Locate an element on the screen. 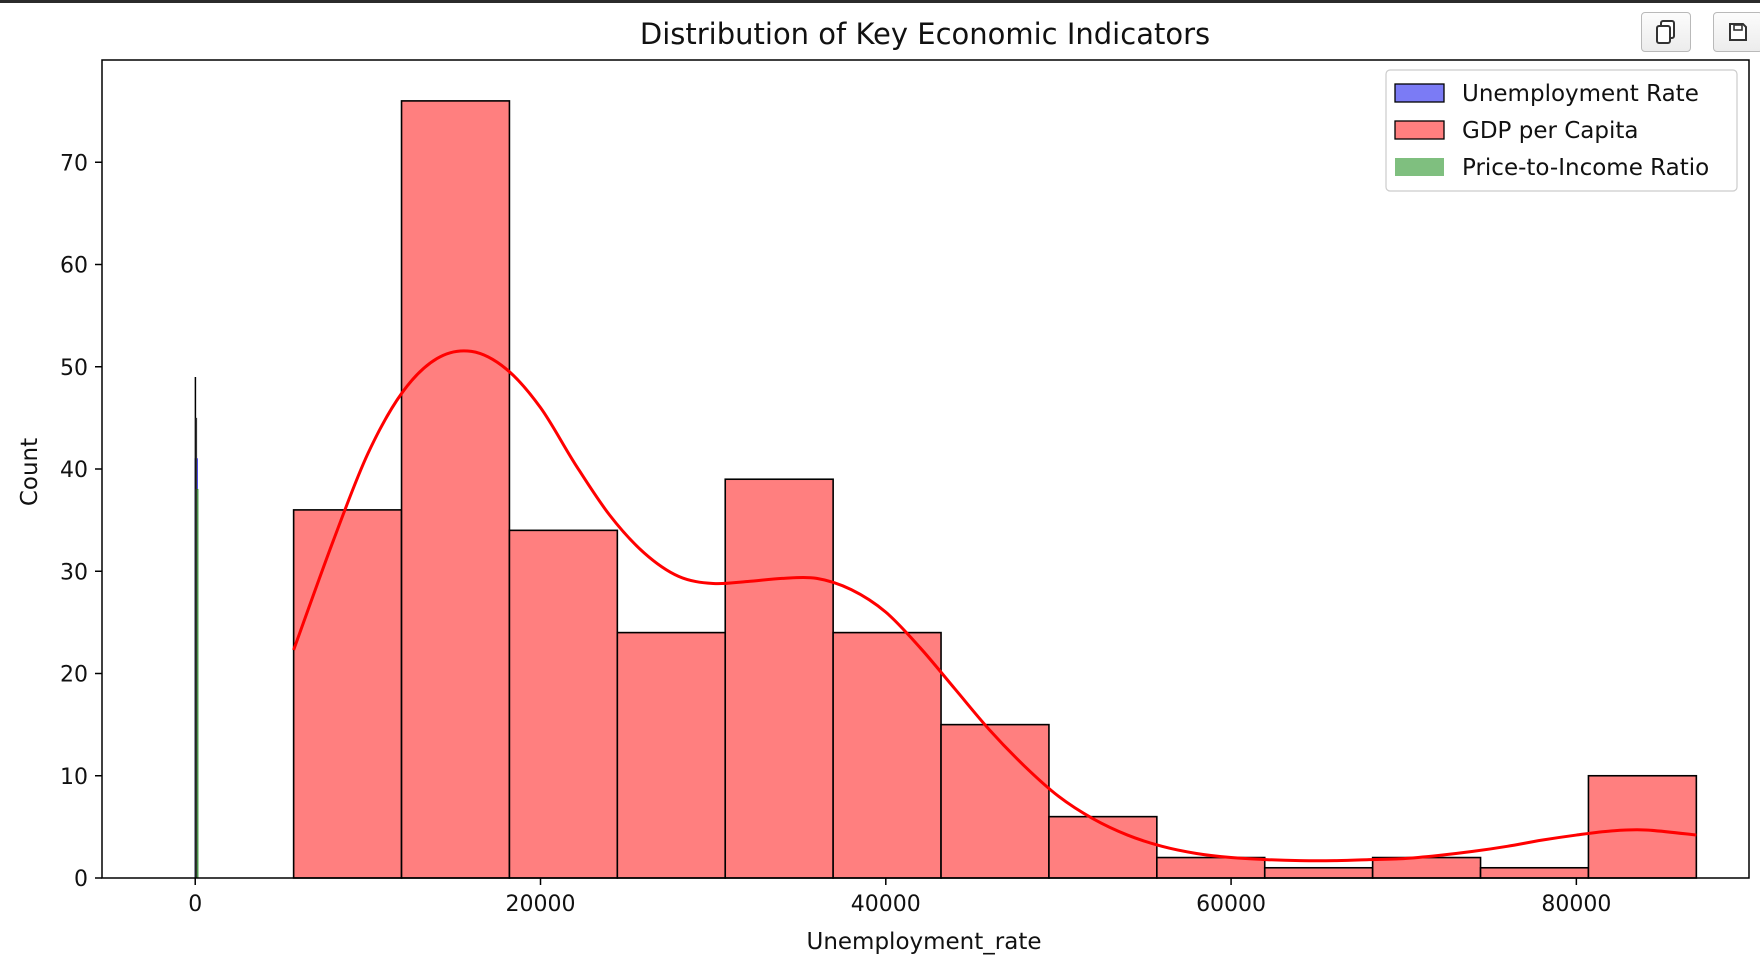  y-tick-label: 60 is located at coordinates (74, 266).